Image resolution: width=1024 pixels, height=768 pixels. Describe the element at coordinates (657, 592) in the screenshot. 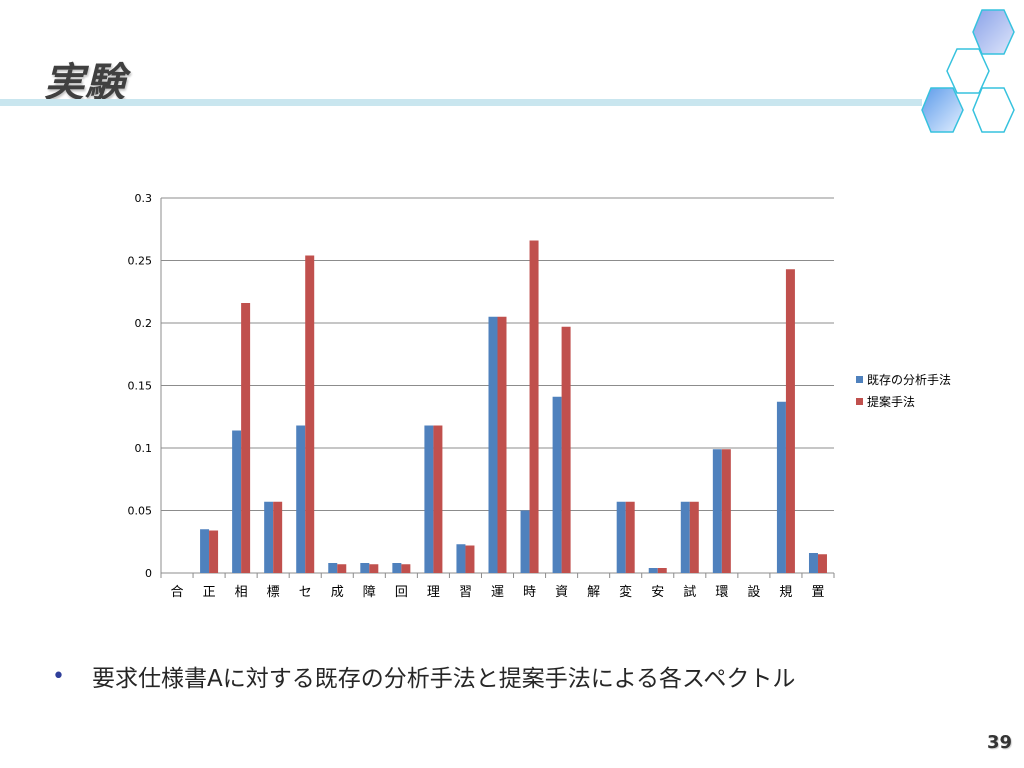

I see `x-tick-label: 安` at that location.